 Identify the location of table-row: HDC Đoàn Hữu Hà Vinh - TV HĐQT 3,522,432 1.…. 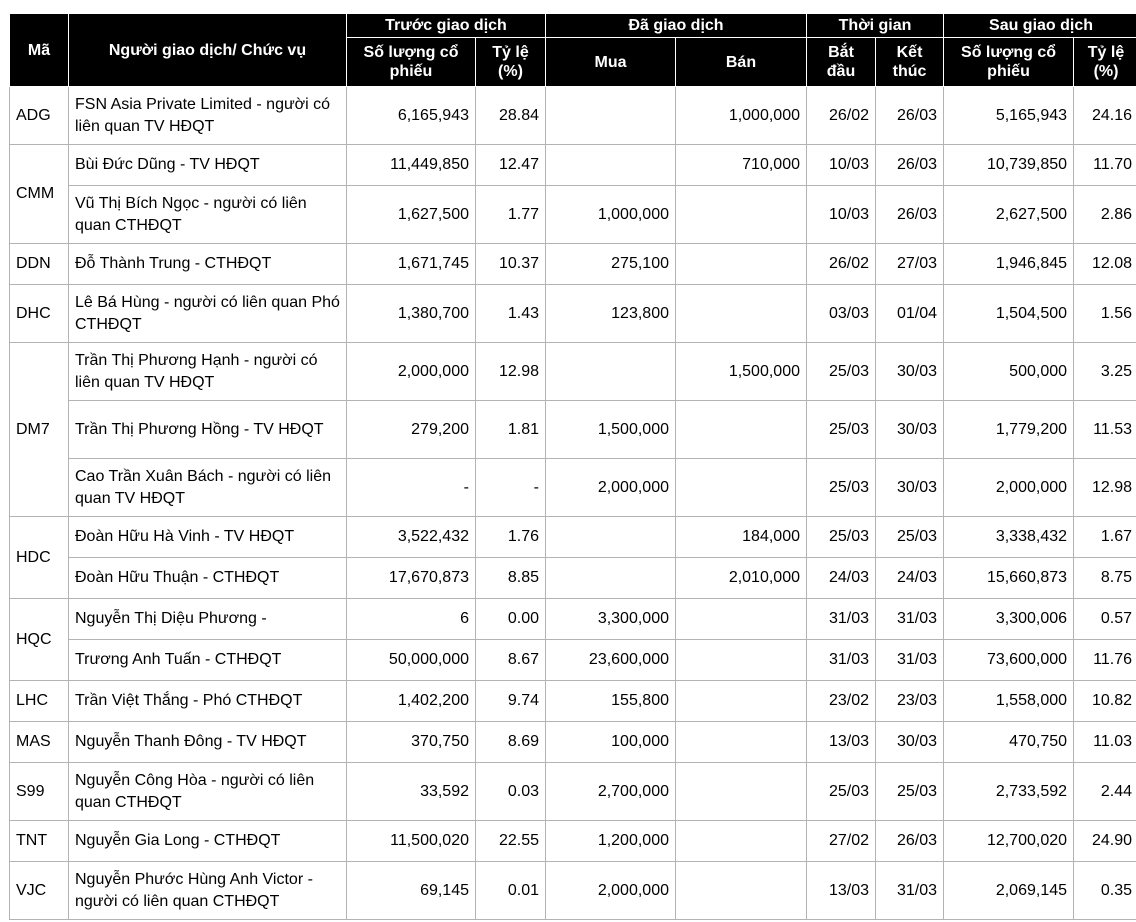
(572, 557).